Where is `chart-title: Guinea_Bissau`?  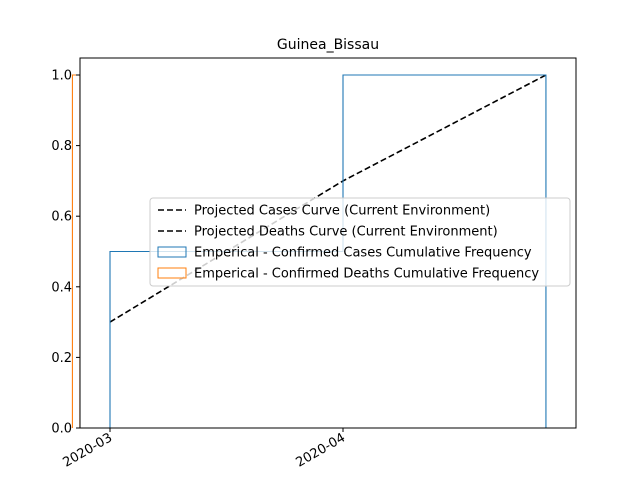
chart-title: Guinea_Bissau is located at coordinates (328, 45).